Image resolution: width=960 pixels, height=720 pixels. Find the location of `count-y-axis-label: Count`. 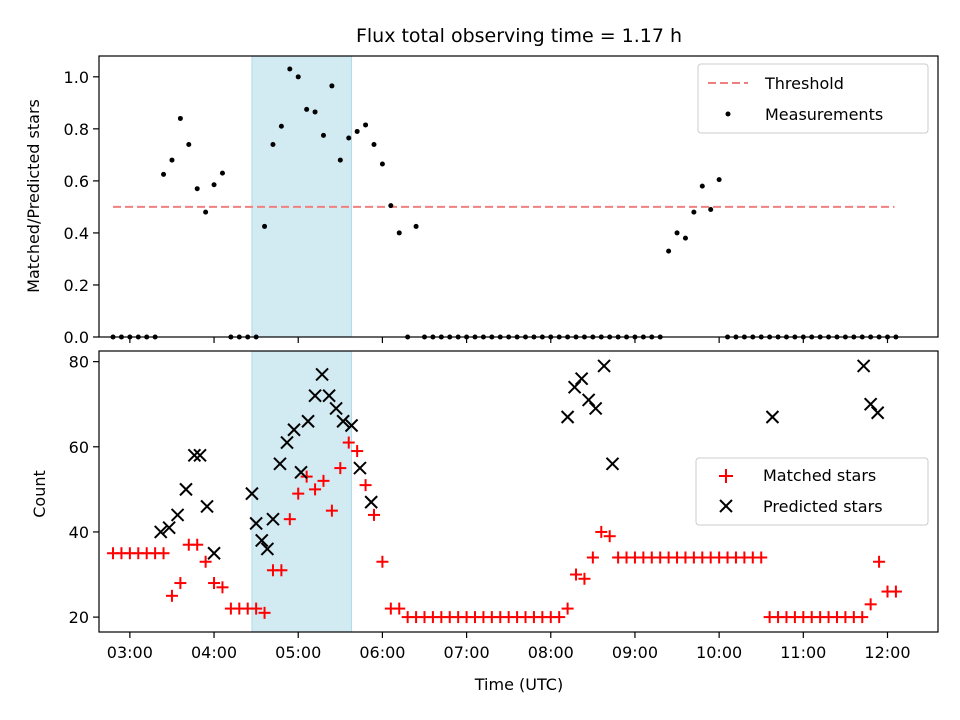

count-y-axis-label: Count is located at coordinates (39, 494).